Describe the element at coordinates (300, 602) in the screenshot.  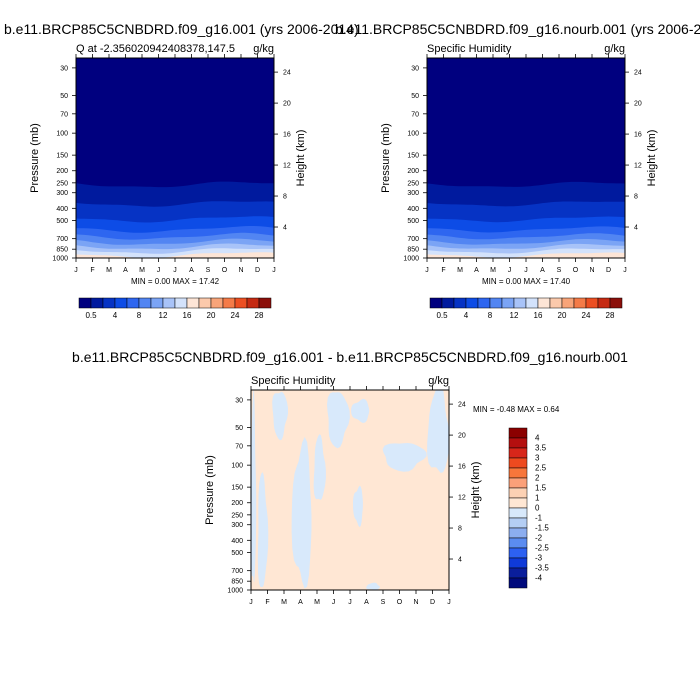
I see `x-tick-label: A` at that location.